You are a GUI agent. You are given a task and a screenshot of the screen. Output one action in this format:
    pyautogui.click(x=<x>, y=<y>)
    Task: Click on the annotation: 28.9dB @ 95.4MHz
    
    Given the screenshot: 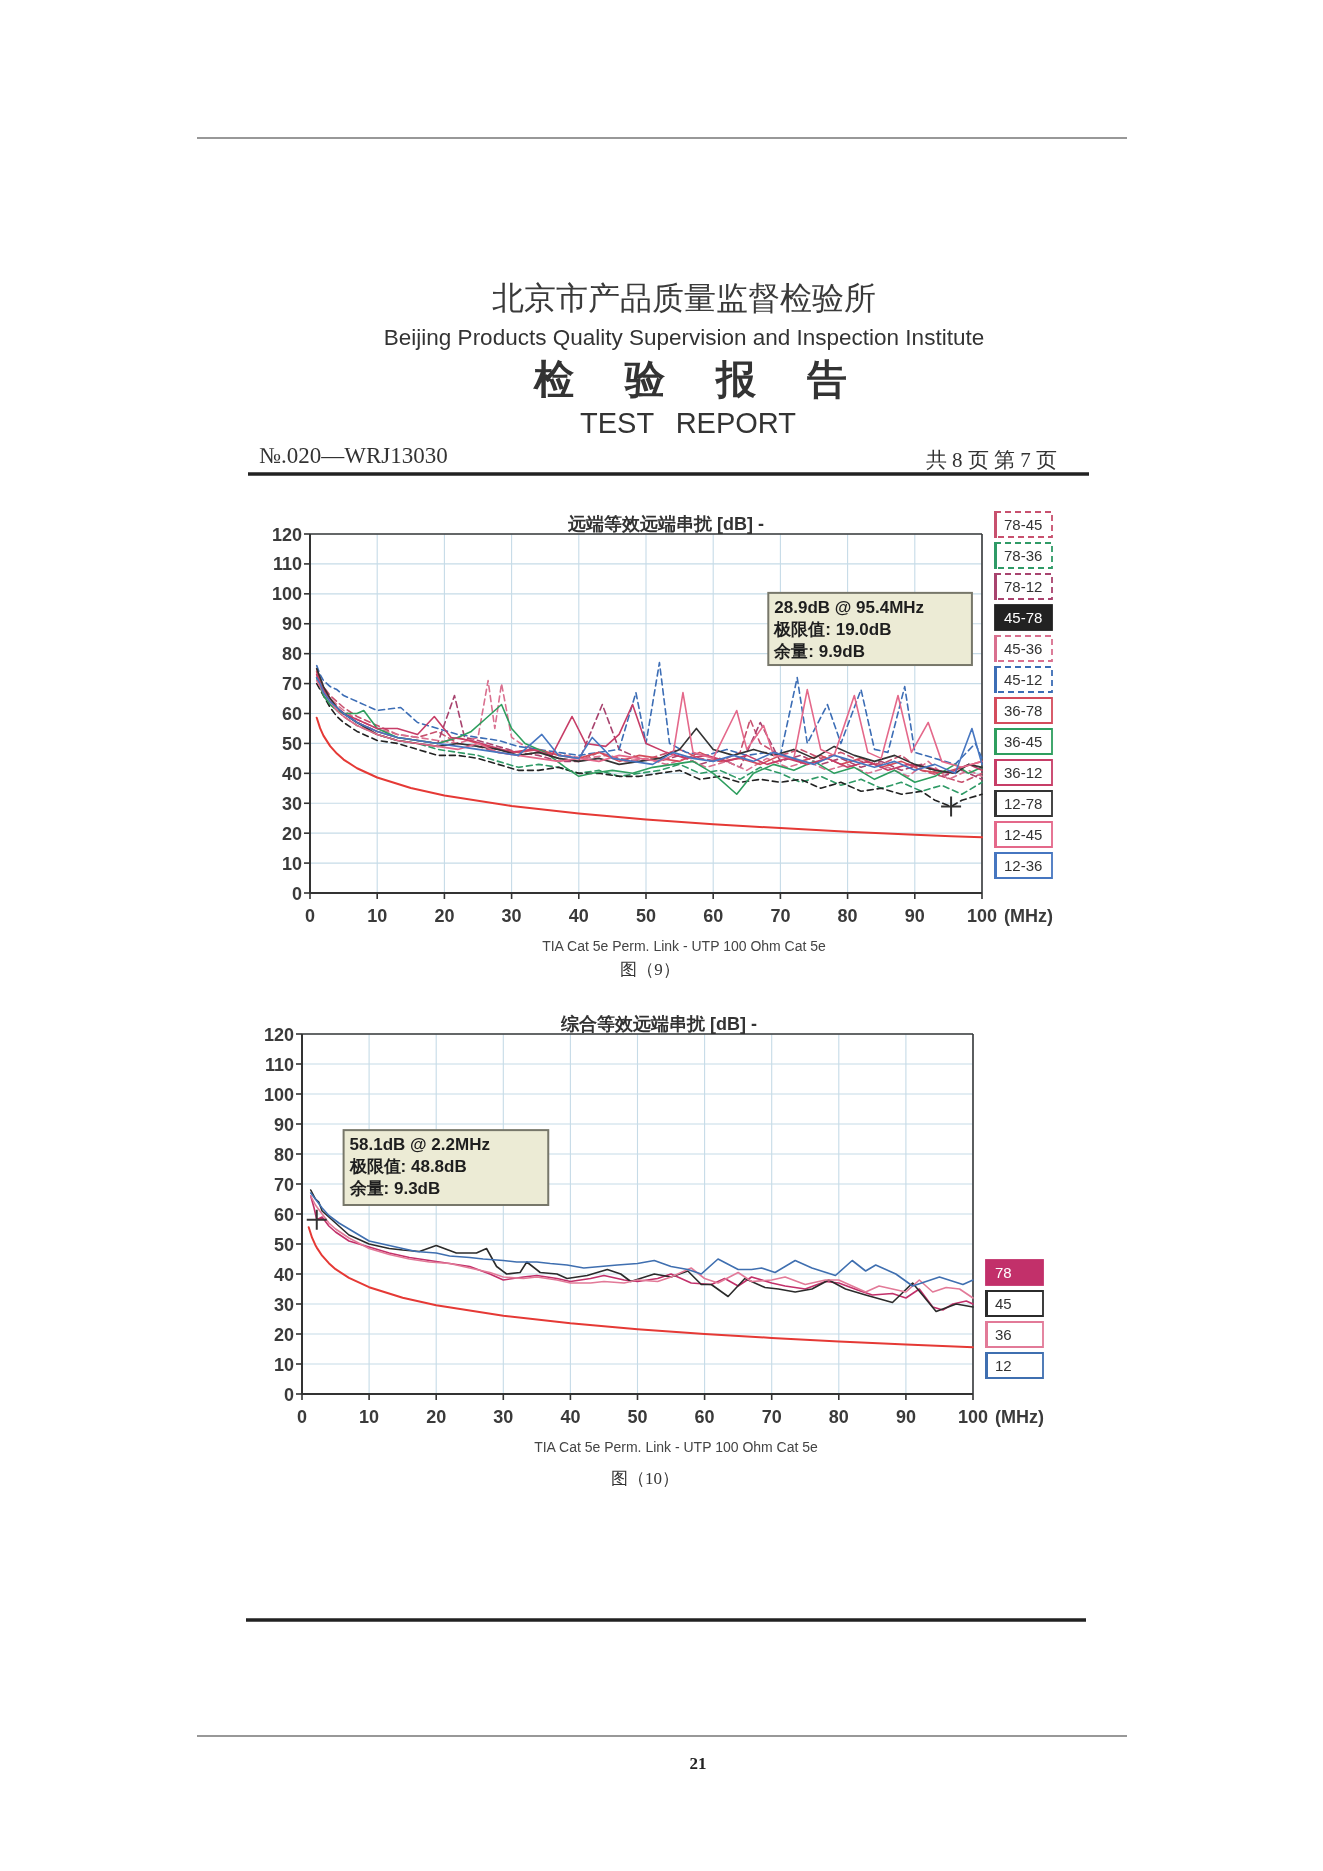 What is the action you would take?
    pyautogui.click(x=849, y=607)
    